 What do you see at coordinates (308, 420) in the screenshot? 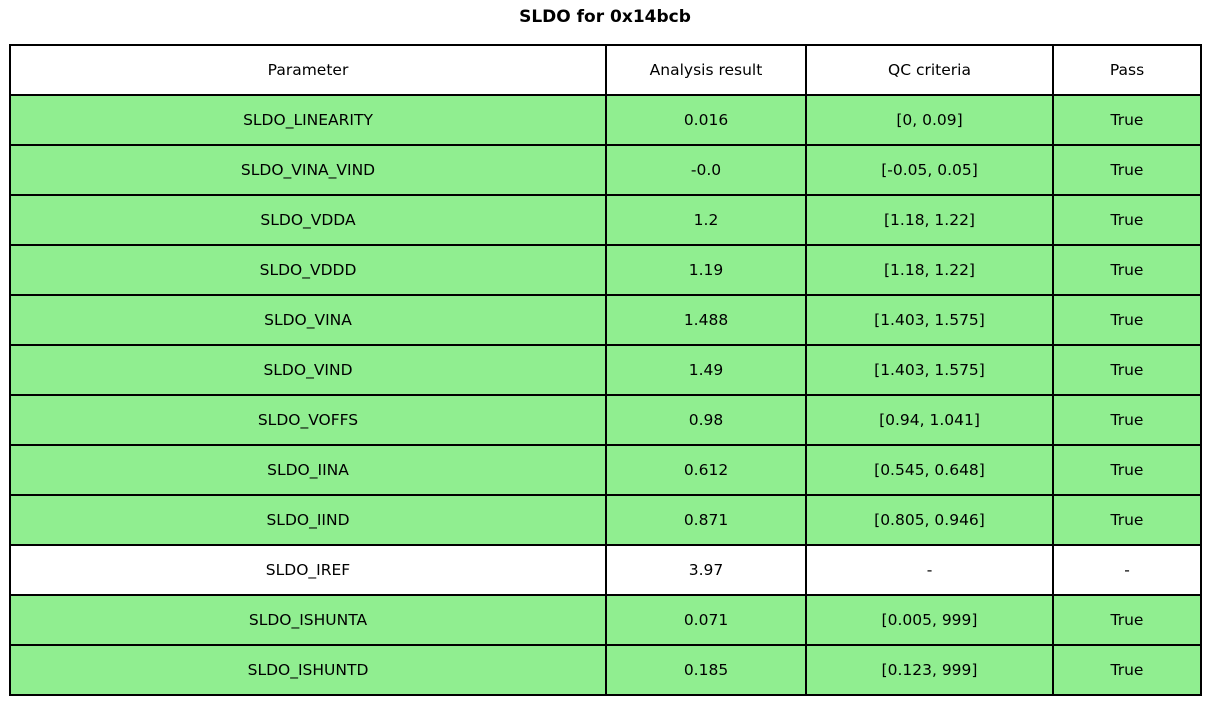
I see `parameter-cell: SLDO_VOFFS` at bounding box center [308, 420].